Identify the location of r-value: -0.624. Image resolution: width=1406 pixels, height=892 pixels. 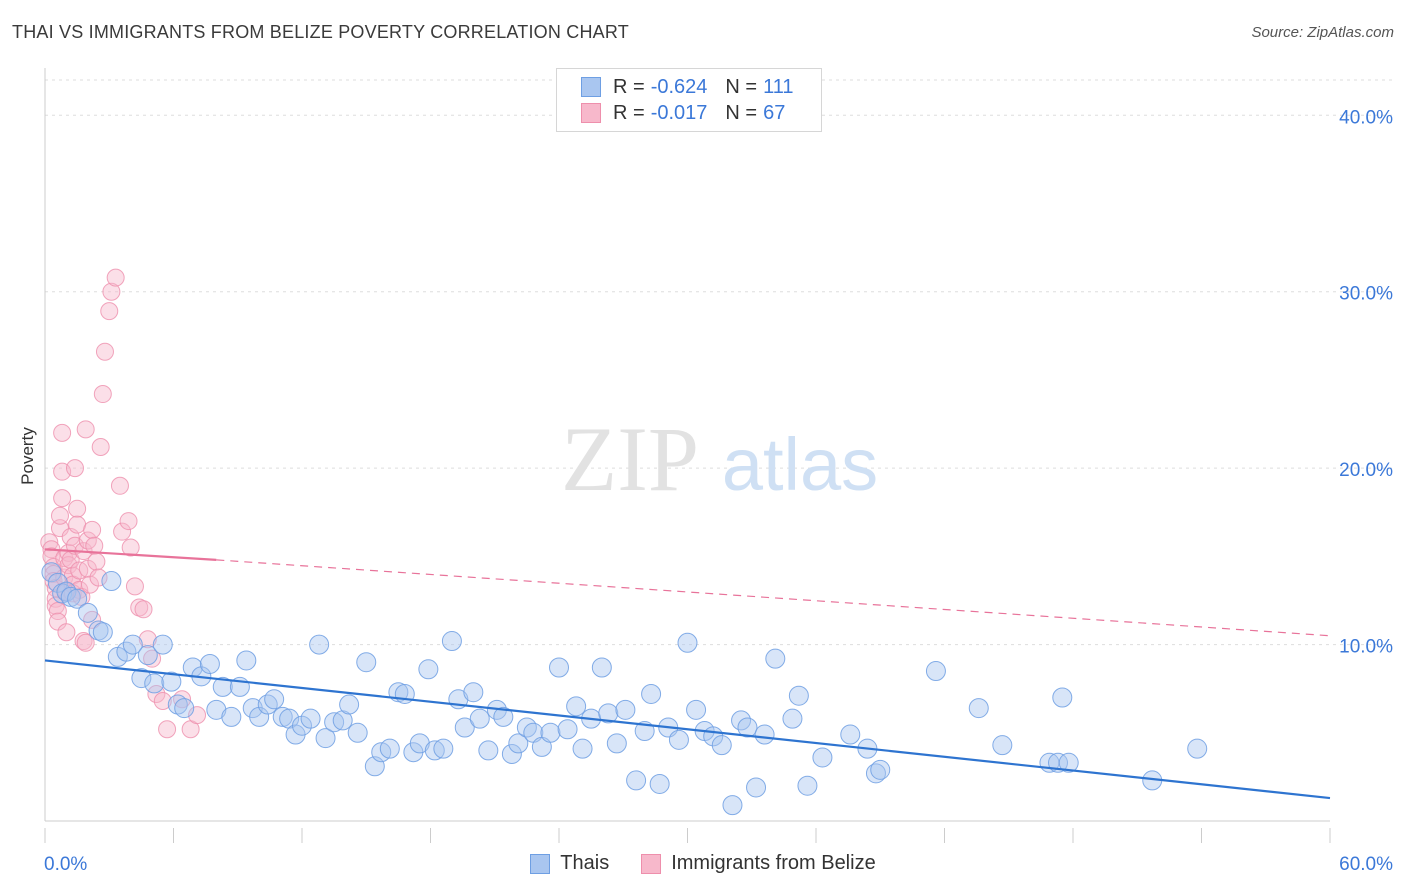
(679, 86).